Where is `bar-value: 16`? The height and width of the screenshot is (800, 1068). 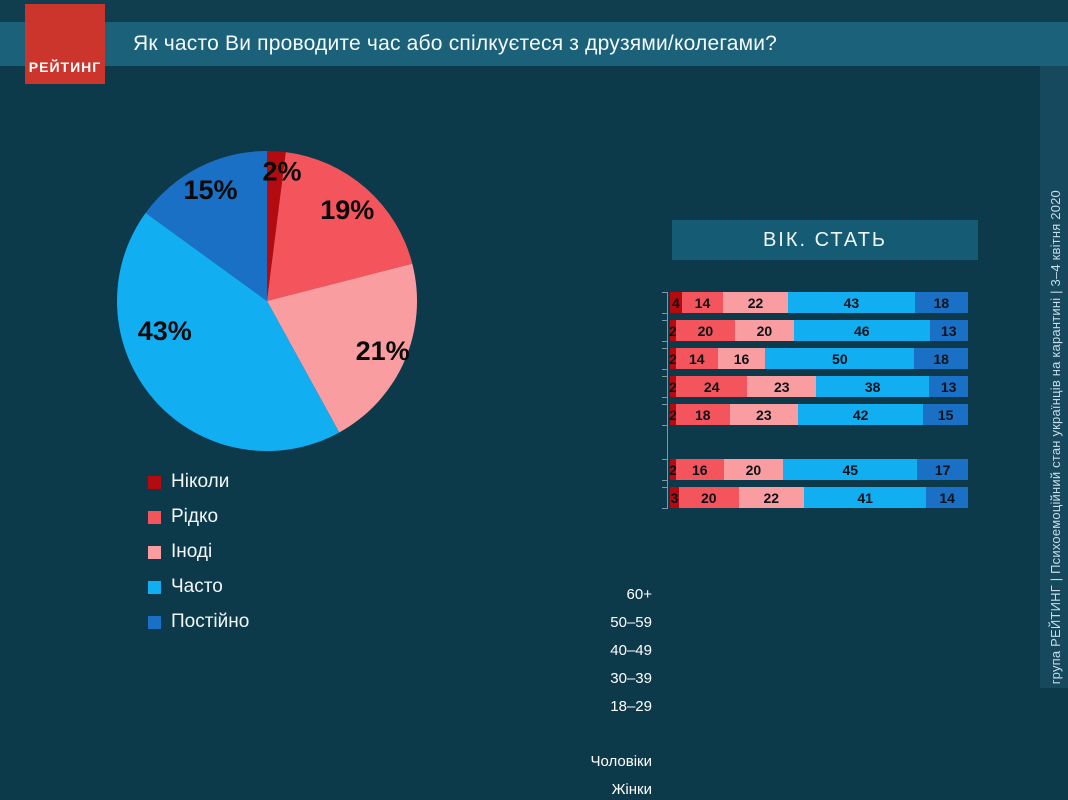
bar-value: 16 is located at coordinates (700, 469).